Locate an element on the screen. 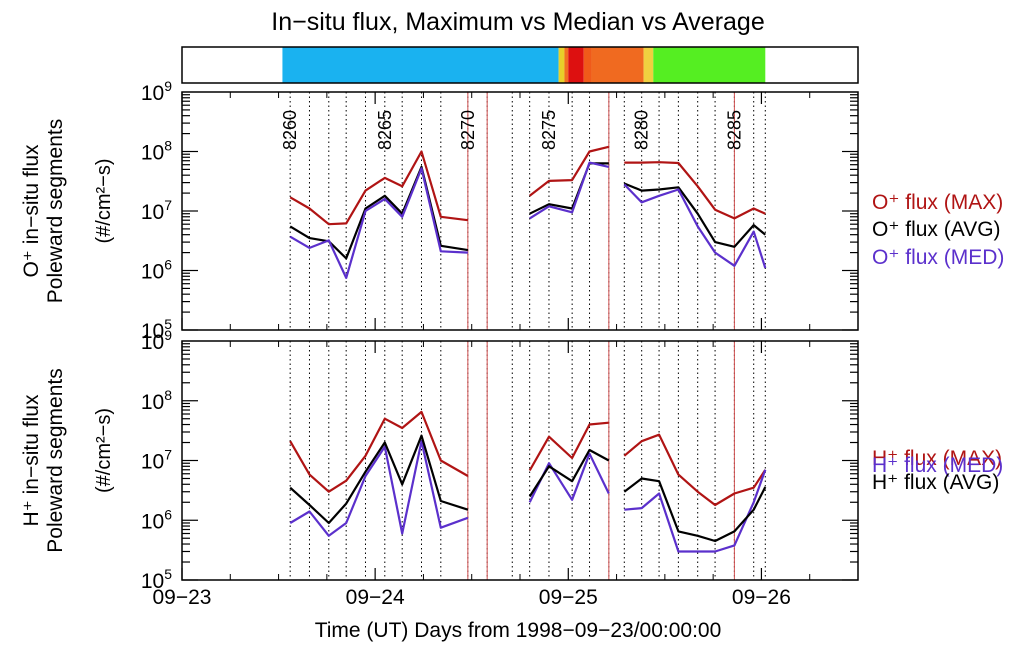 The image size is (1032, 650). h-panel-ytick-label: 10⁸ is located at coordinates (156, 400).